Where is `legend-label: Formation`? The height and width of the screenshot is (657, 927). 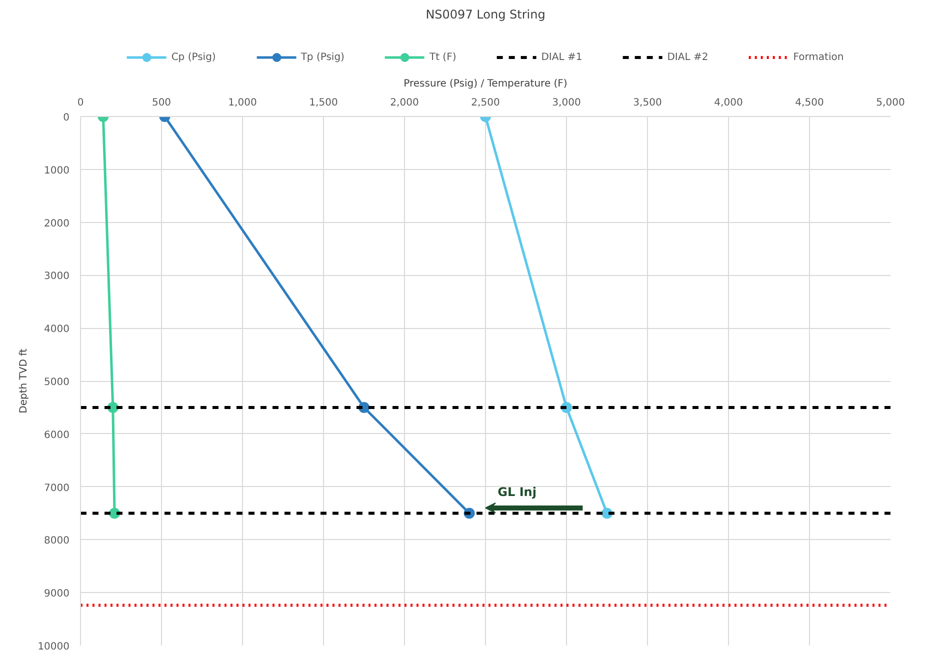
legend-label: Formation is located at coordinates (818, 57).